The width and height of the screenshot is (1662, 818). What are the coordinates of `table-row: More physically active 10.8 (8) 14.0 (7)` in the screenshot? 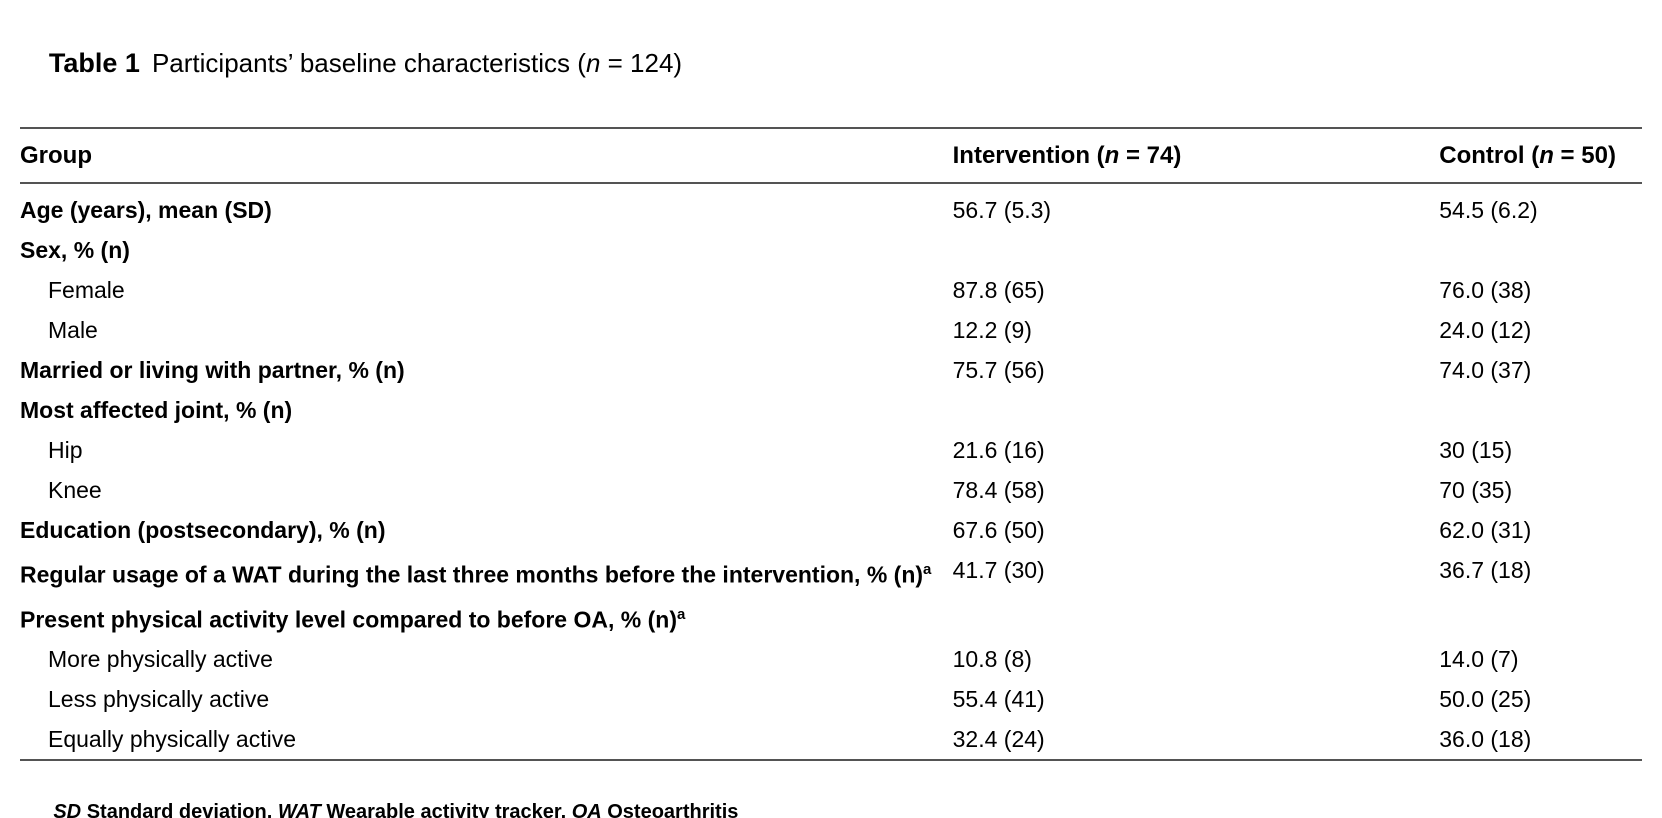 It's located at (831, 659).